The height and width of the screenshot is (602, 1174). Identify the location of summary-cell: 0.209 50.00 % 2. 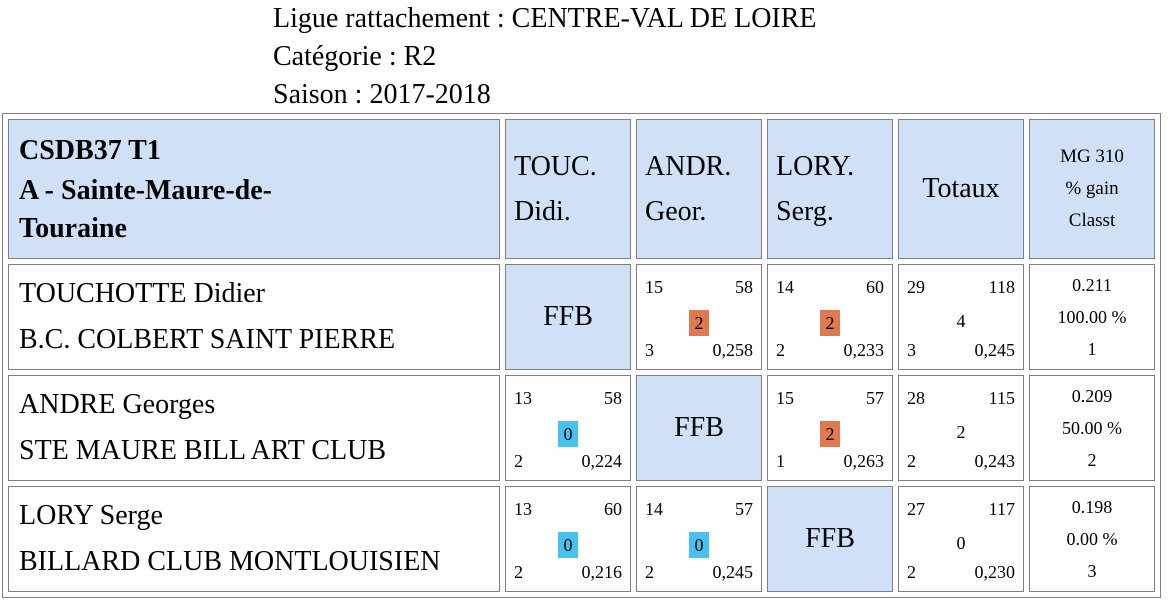
(1092, 428).